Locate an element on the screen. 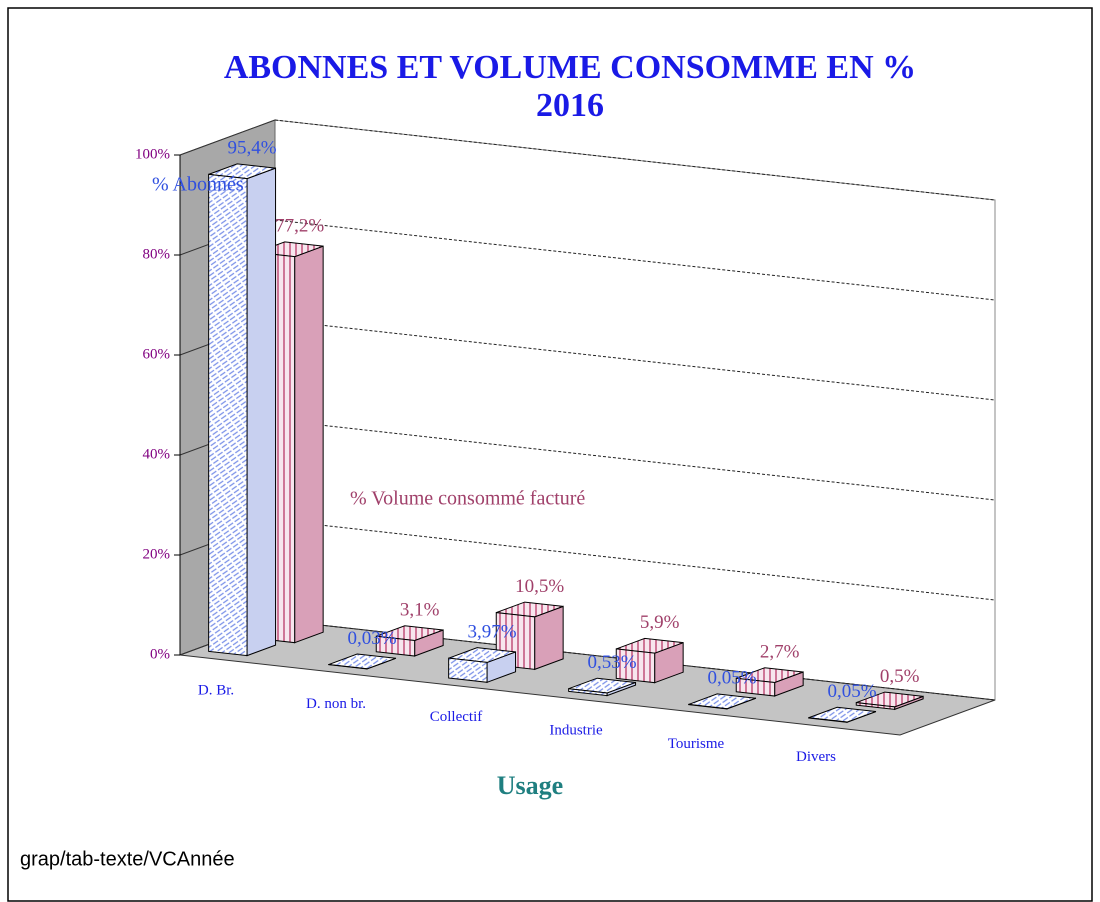 The width and height of the screenshot is (1100, 902). data-label: 2,7% is located at coordinates (780, 651).